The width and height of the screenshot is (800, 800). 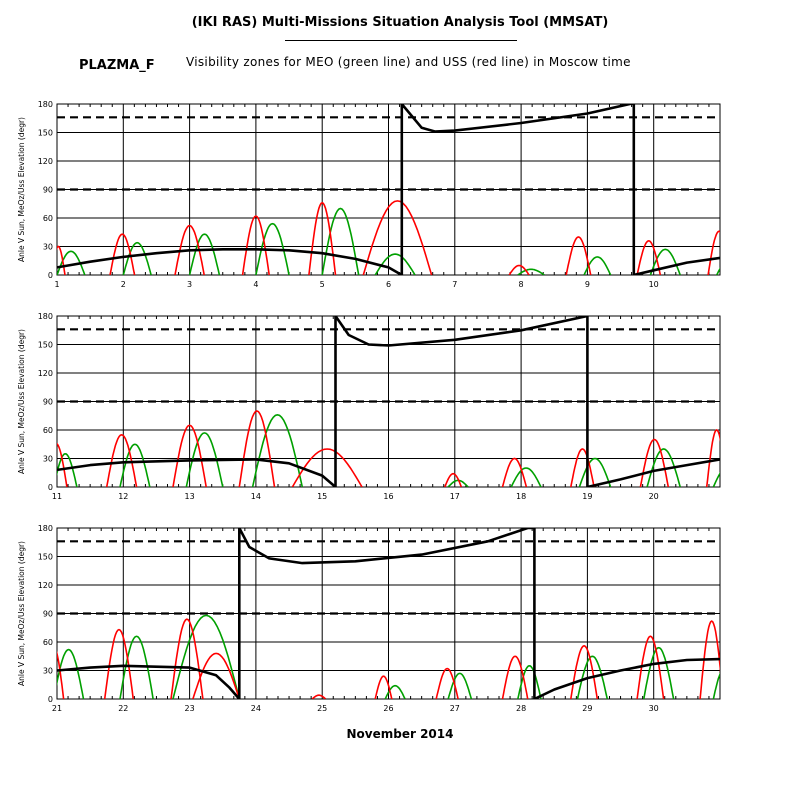 I want to click on x-tick-label: 2, so click(x=123, y=284).